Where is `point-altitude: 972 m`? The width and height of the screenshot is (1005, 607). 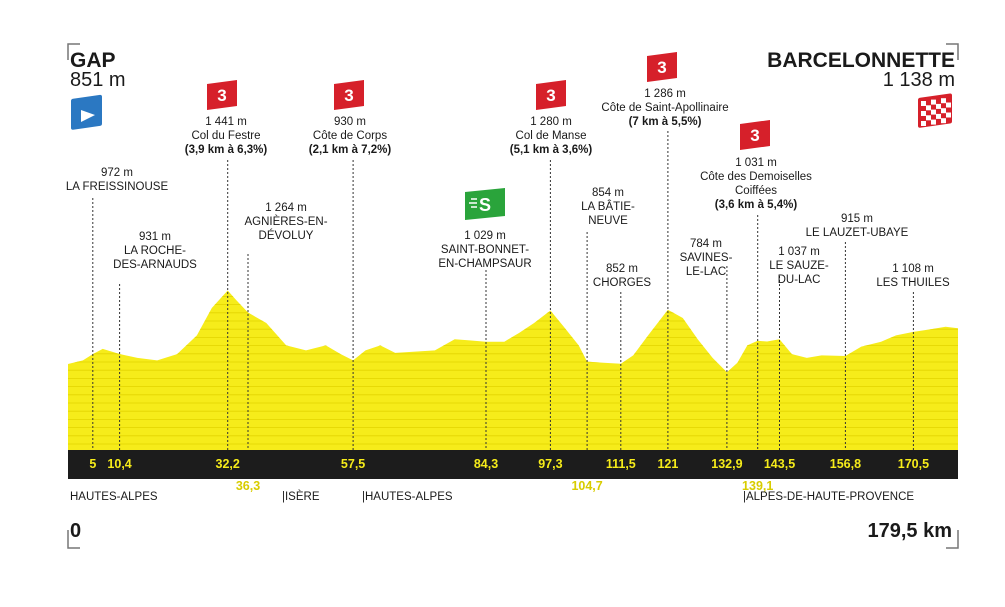 point-altitude: 972 m is located at coordinates (117, 173).